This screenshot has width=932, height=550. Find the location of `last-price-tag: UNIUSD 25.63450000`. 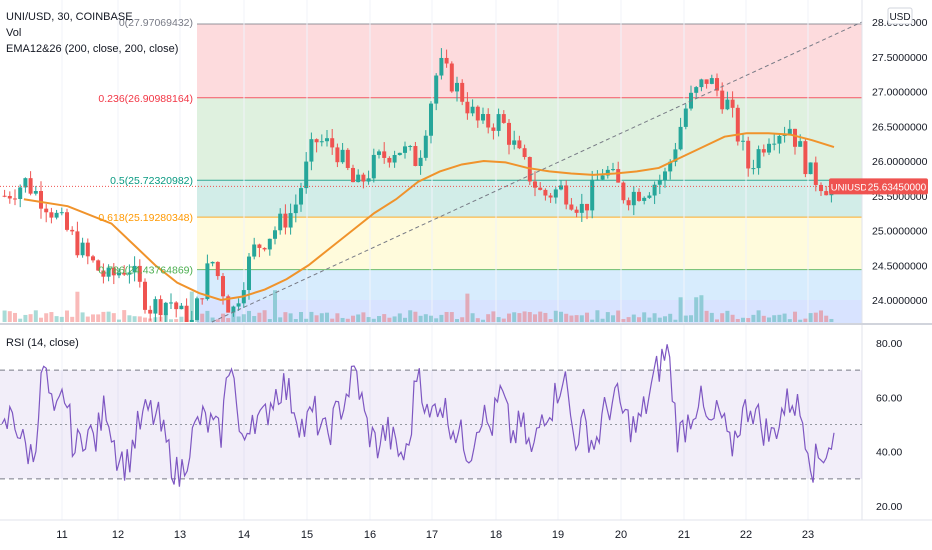

last-price-tag: UNIUSD 25.63450000 is located at coordinates (878, 186).